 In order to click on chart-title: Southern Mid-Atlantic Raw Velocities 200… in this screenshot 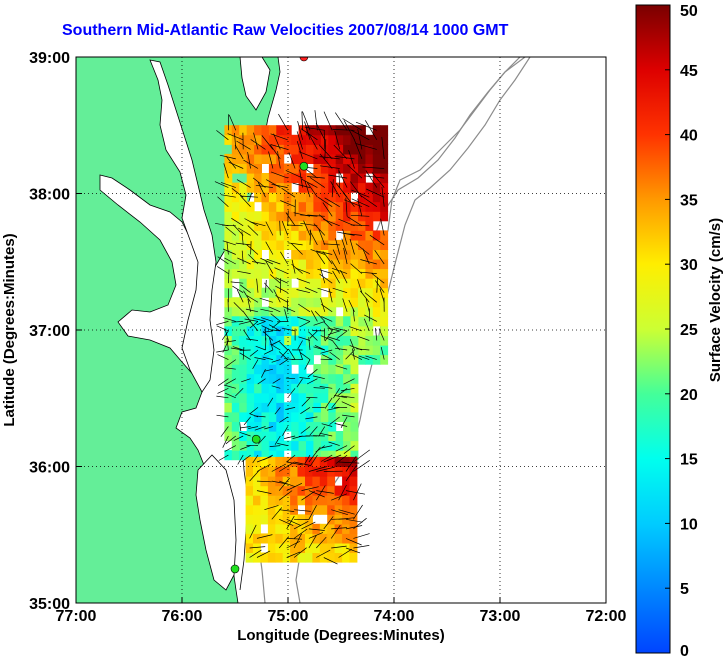, I will do `click(285, 30)`.